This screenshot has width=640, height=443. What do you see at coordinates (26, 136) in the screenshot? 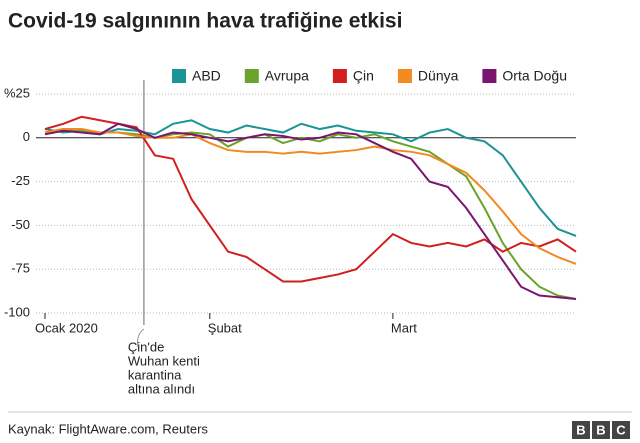
I see `y-tick-label: 0` at bounding box center [26, 136].